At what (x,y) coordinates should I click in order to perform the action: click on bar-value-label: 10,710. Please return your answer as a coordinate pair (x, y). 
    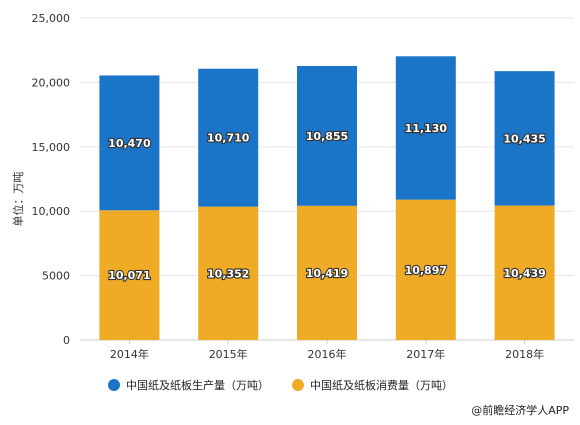
    Looking at the image, I should click on (228, 138).